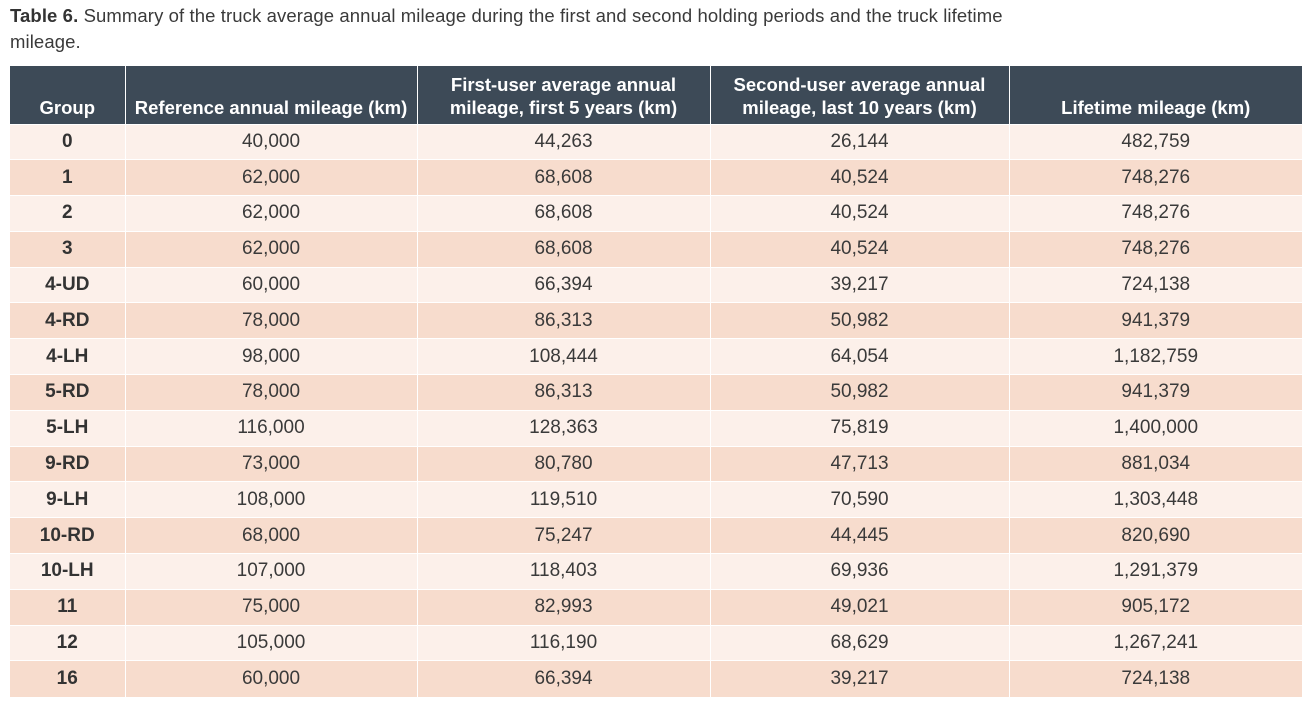 The image size is (1314, 704). I want to click on cell-group: 12, so click(67, 642).